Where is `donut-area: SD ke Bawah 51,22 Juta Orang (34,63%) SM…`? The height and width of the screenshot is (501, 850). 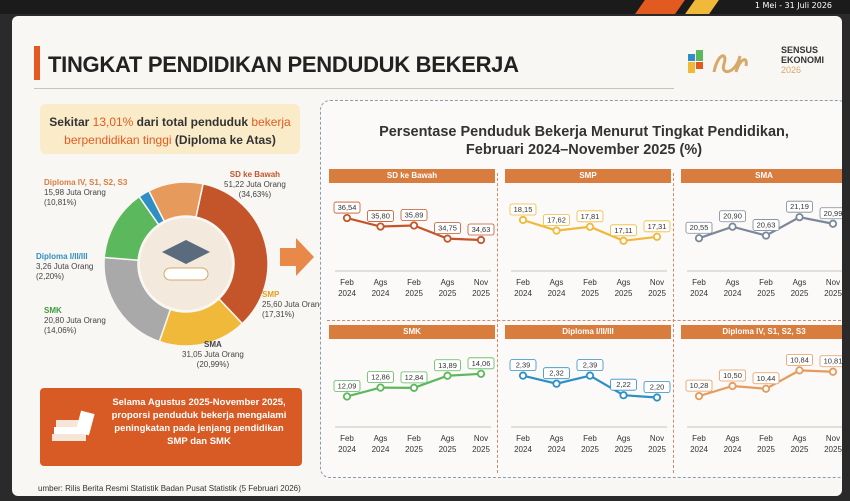 donut-area: SD ke Bawah 51,22 Juta Orang (34,63%) SM… is located at coordinates (179, 271).